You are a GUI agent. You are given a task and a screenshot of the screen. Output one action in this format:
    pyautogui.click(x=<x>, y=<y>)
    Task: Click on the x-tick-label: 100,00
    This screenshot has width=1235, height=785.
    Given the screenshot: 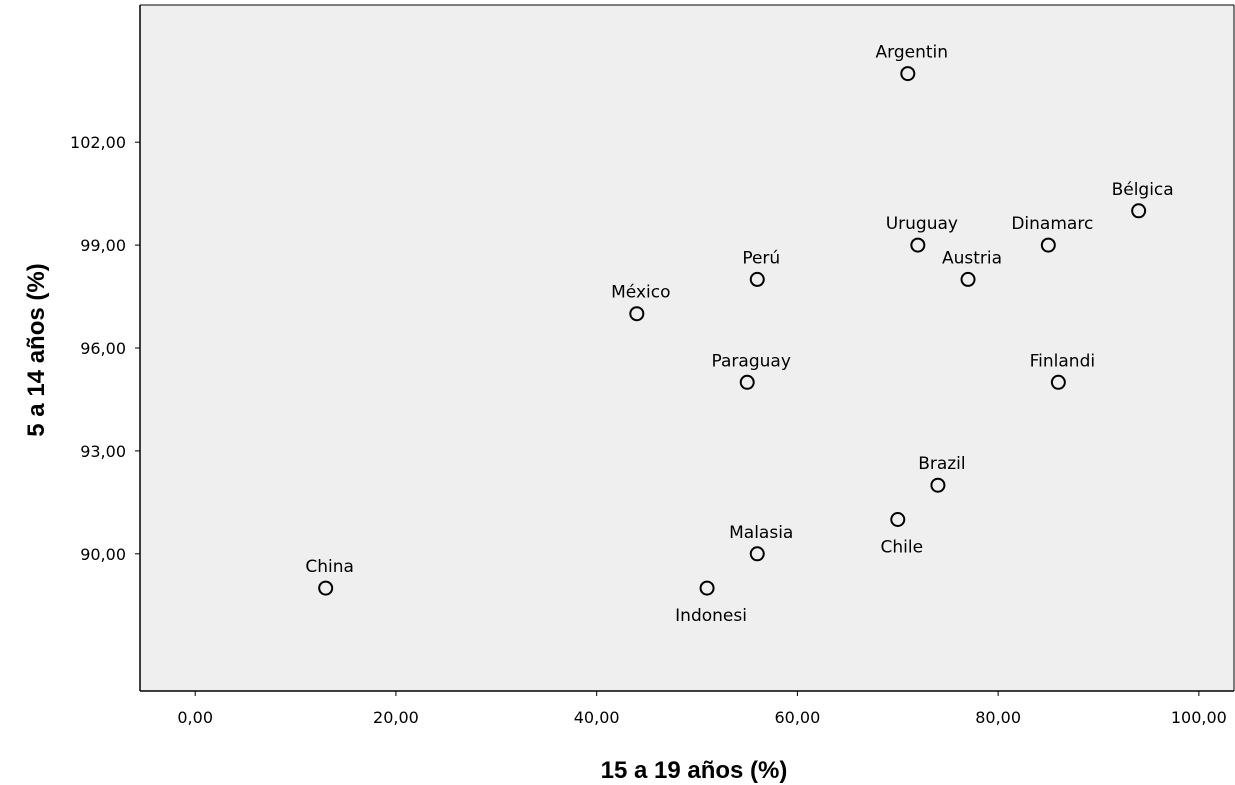 What is the action you would take?
    pyautogui.click(x=1199, y=717)
    